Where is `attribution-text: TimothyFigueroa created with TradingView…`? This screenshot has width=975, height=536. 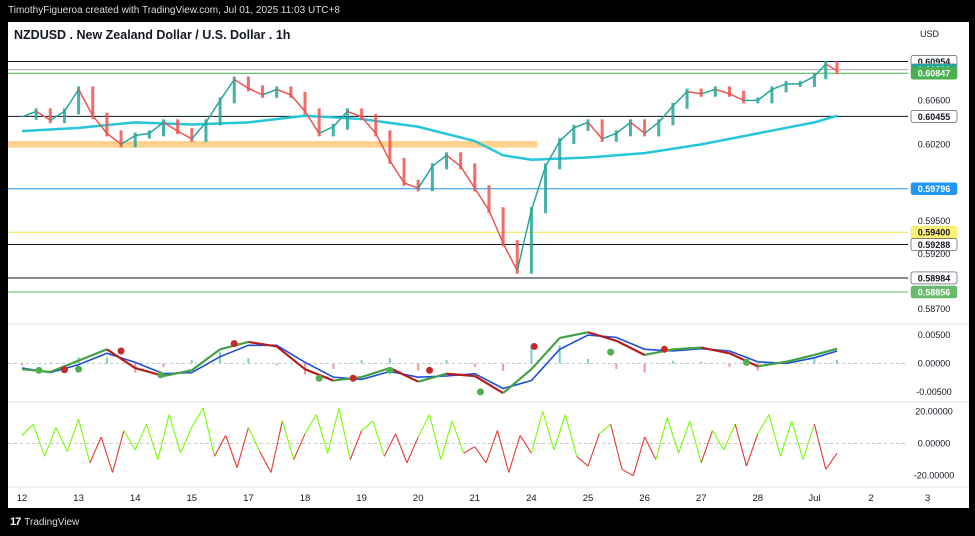
attribution-text: TimothyFigueroa created with TradingView… is located at coordinates (174, 10).